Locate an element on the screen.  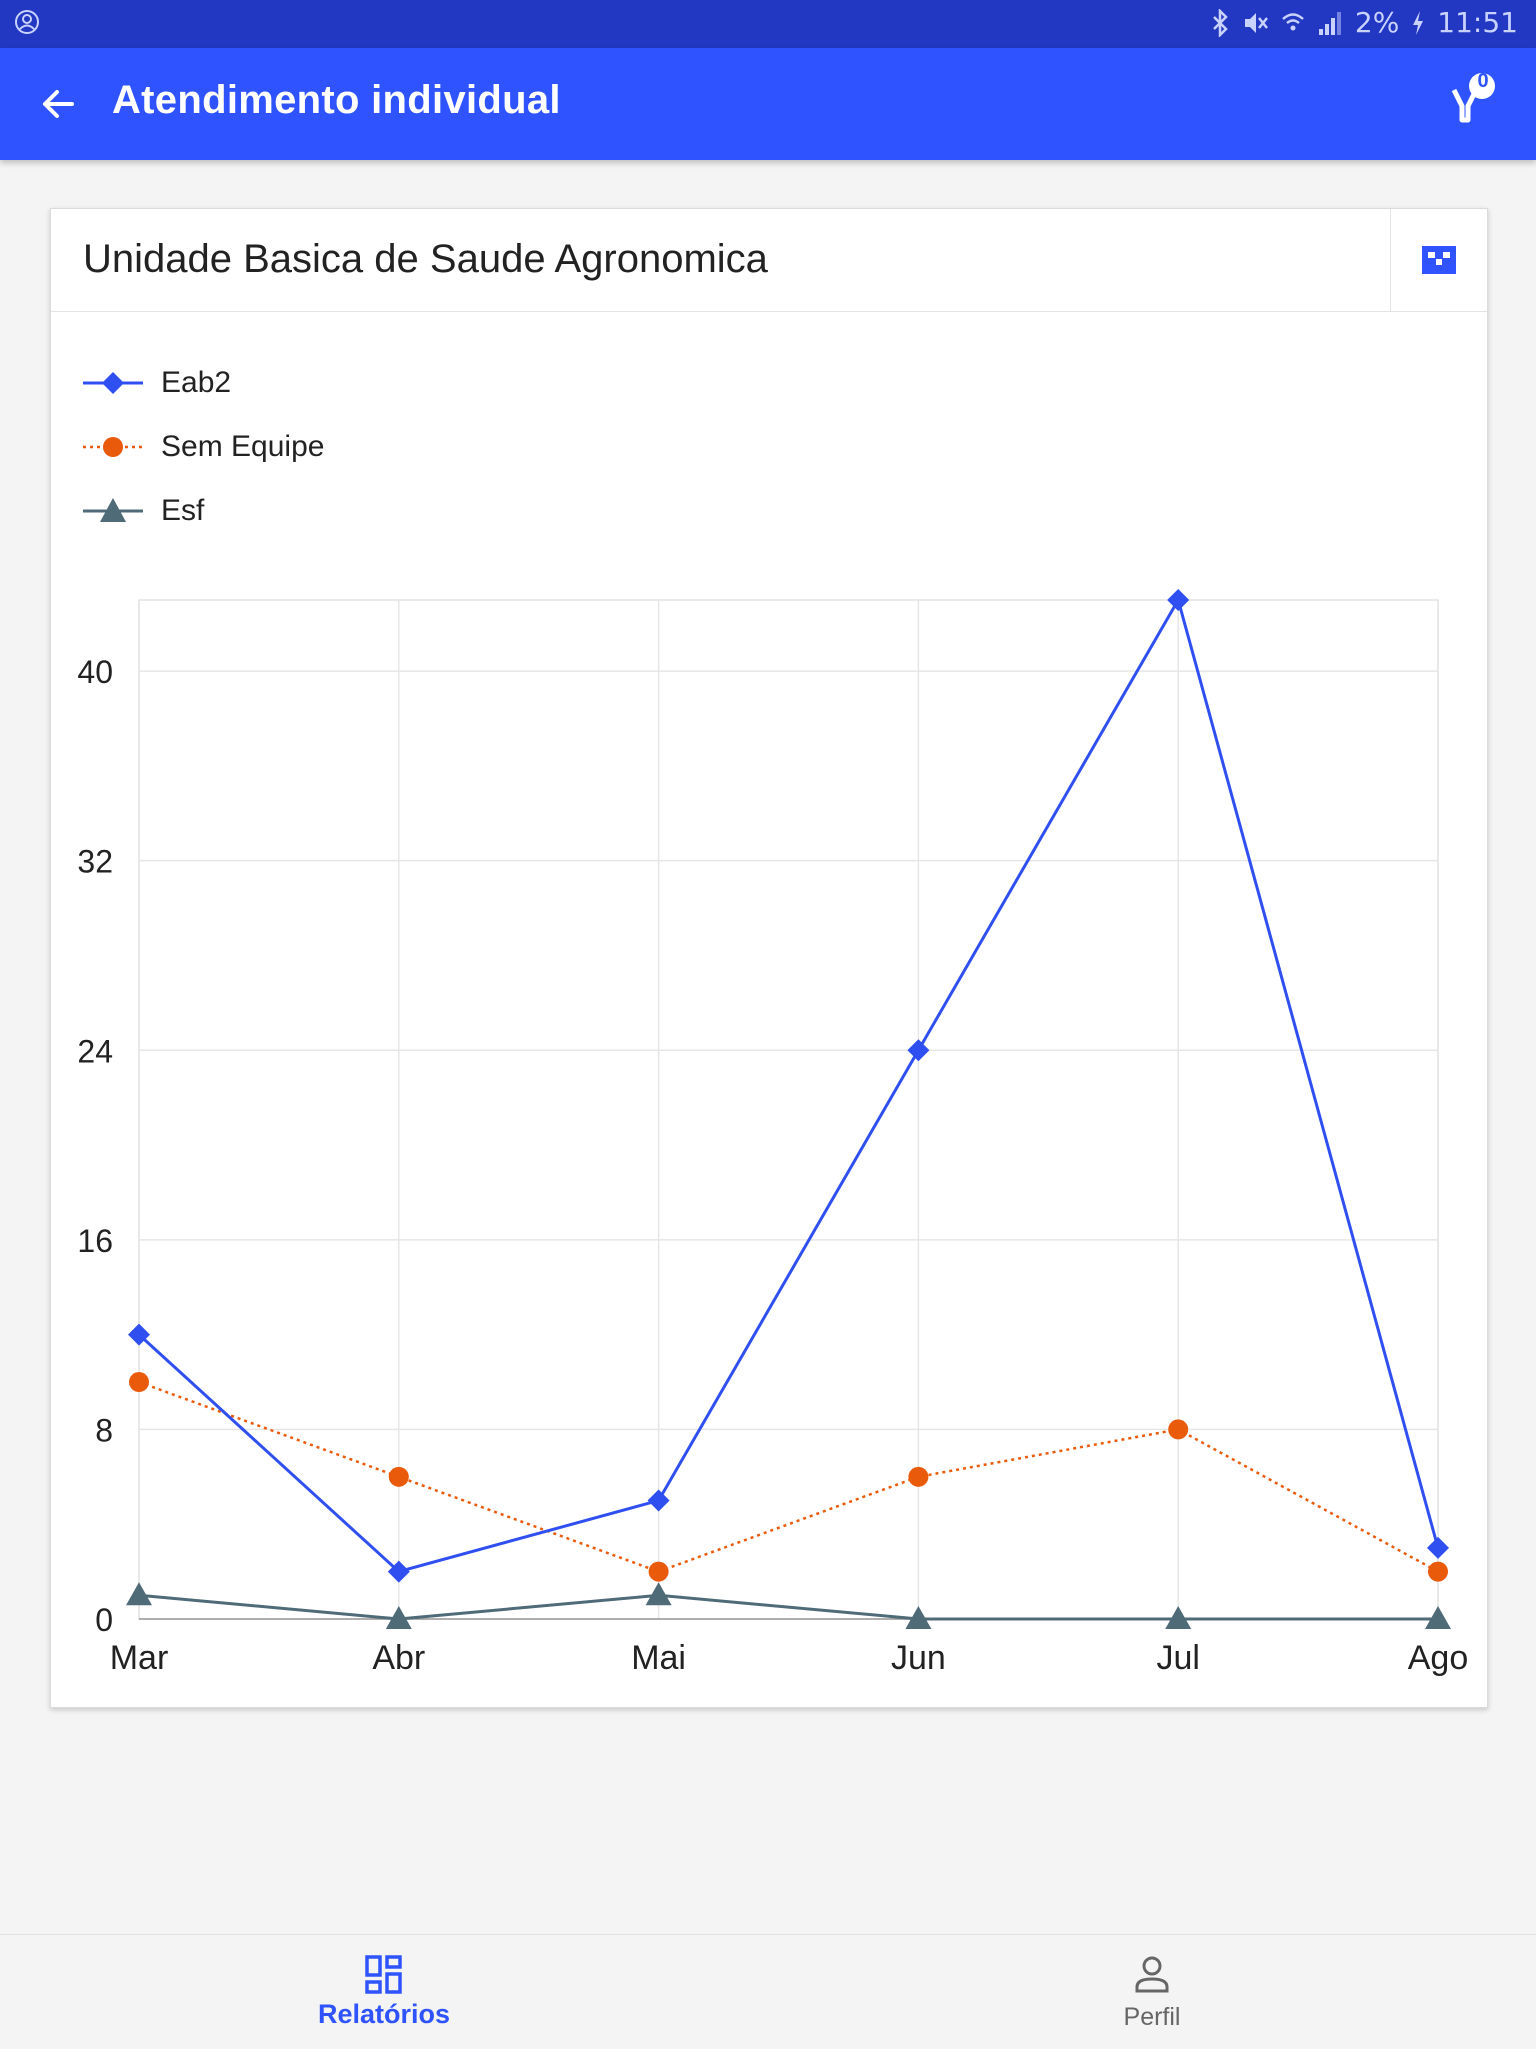
table-view-button is located at coordinates (1438, 260).